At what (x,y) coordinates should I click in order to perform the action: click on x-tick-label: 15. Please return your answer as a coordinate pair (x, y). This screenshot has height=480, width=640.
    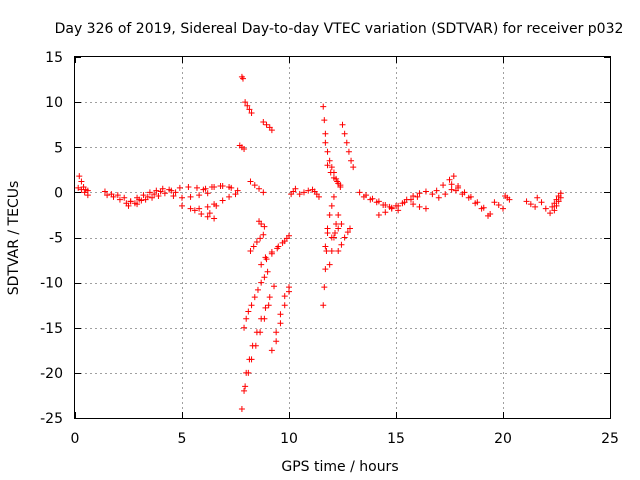
    Looking at the image, I should click on (396, 439).